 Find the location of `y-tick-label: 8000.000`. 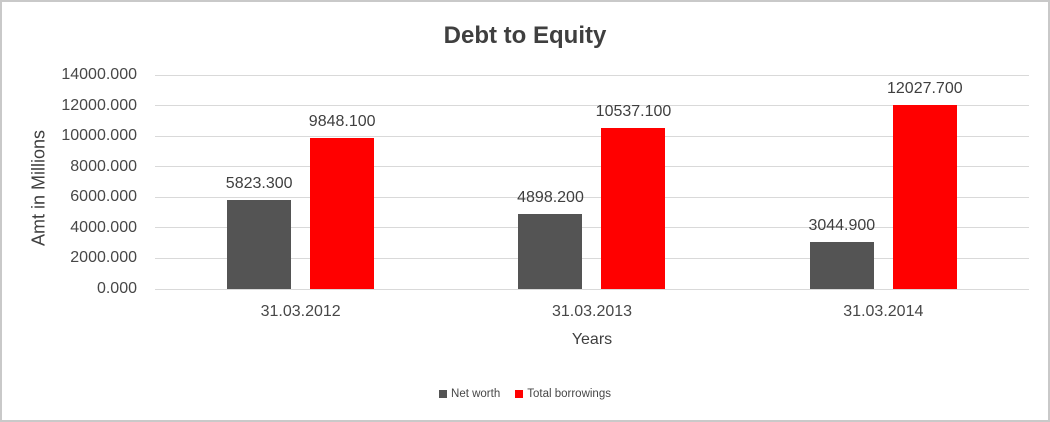

y-tick-label: 8000.000 is located at coordinates (103, 166).